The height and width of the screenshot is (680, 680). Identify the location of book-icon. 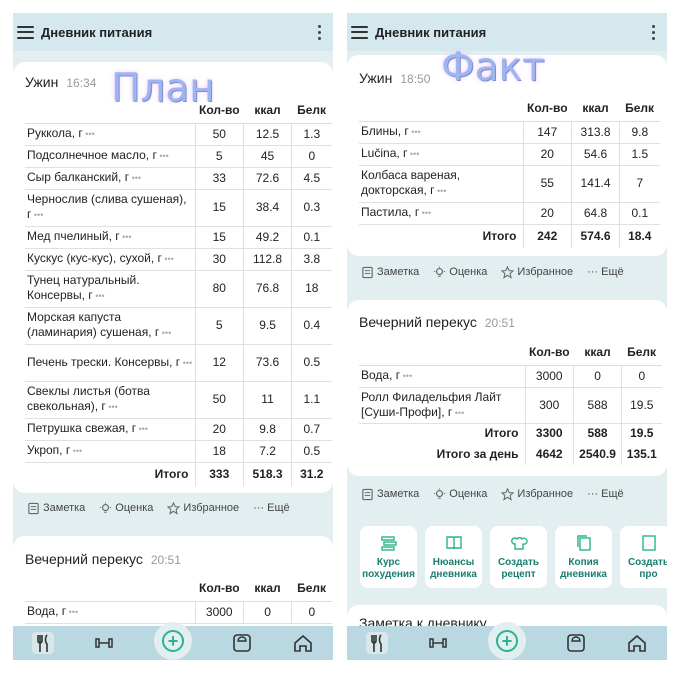
(453, 542).